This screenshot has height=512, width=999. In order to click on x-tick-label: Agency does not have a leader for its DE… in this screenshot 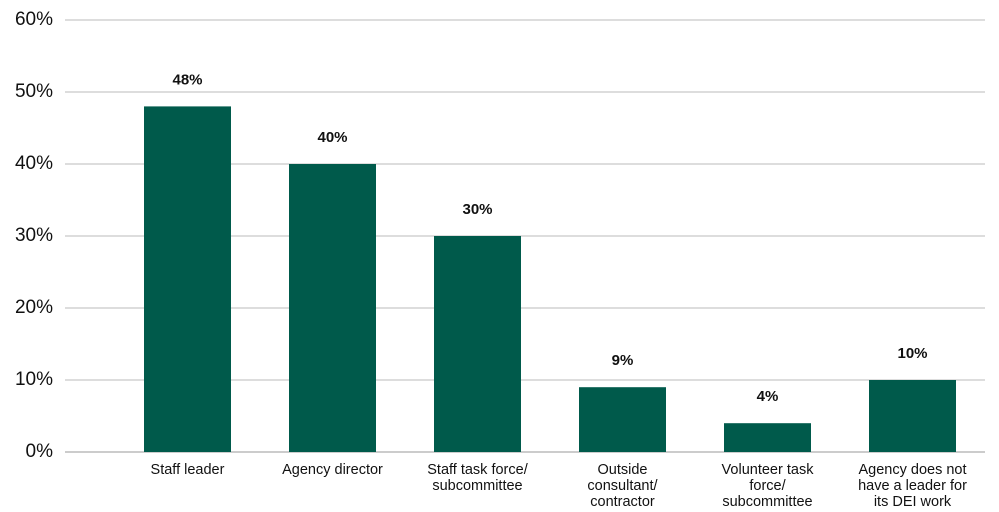, I will do `click(912, 486)`.